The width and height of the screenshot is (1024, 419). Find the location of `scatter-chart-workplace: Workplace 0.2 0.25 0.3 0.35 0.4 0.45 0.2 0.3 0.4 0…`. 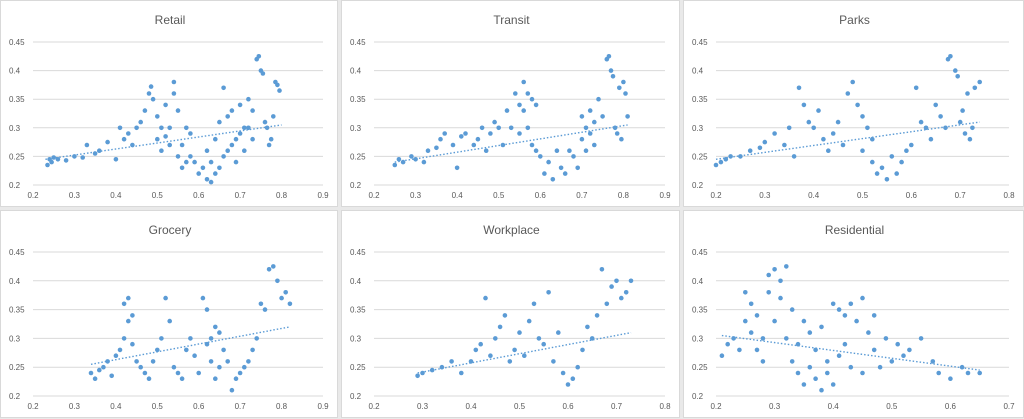

scatter-chart-workplace: Workplace 0.2 0.25 0.3 0.35 0.4 0.45 0.2 0.3 0.4 0… is located at coordinates (510, 317).